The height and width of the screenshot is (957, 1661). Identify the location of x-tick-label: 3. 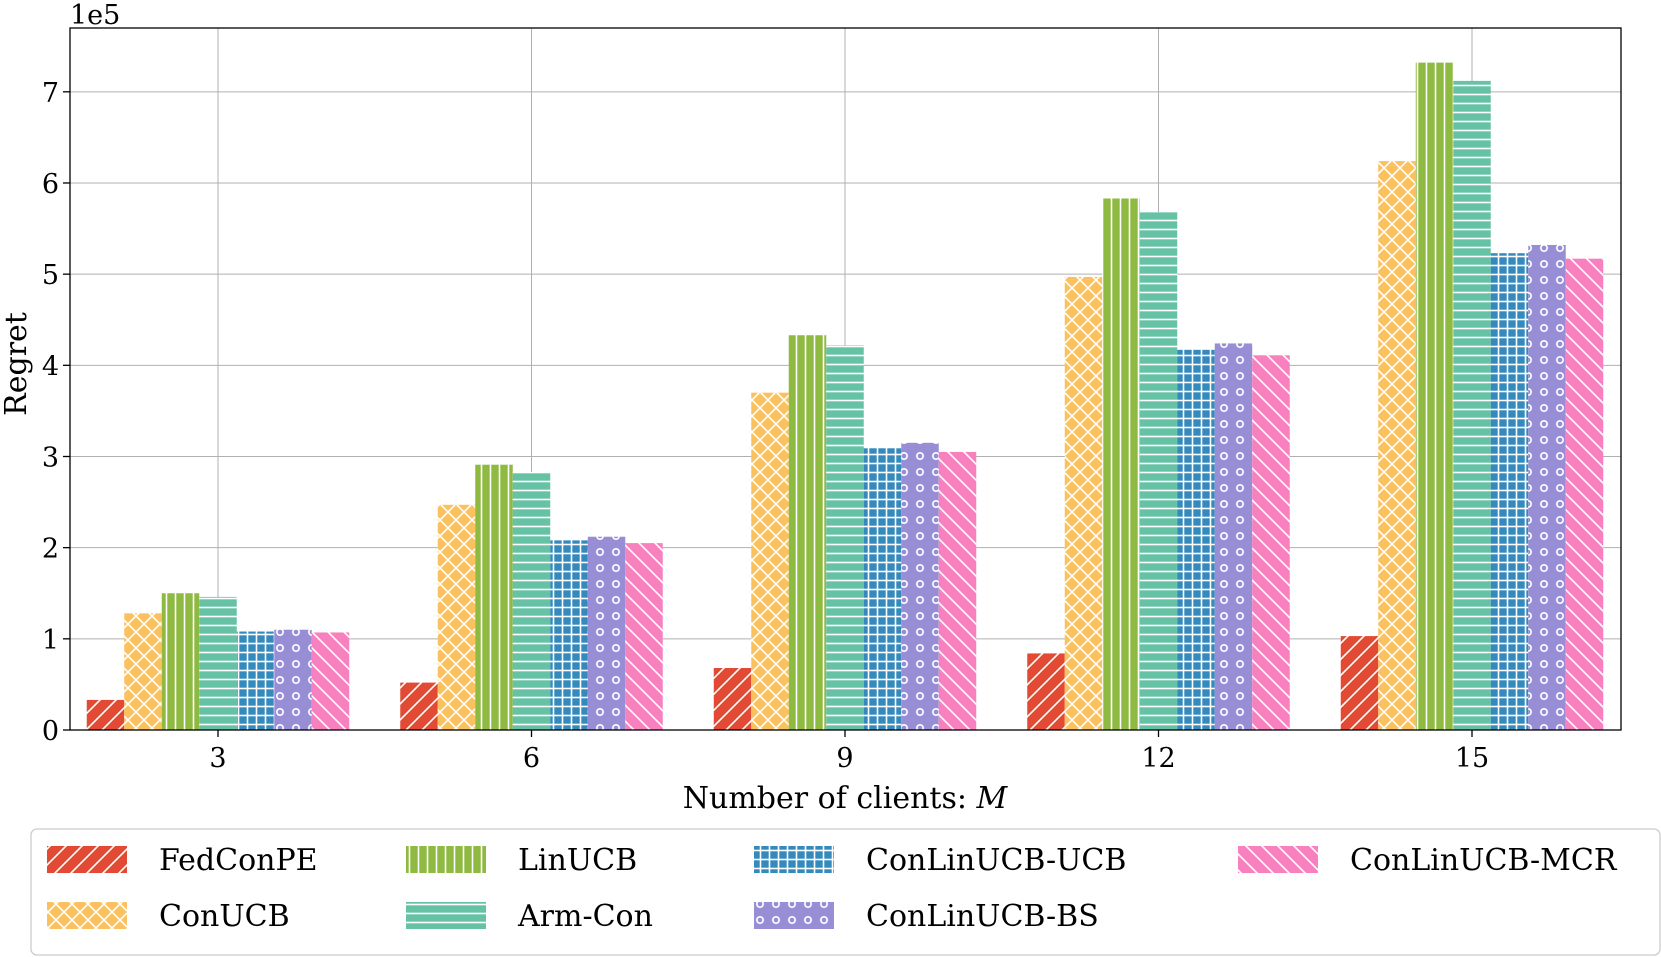
(217, 758).